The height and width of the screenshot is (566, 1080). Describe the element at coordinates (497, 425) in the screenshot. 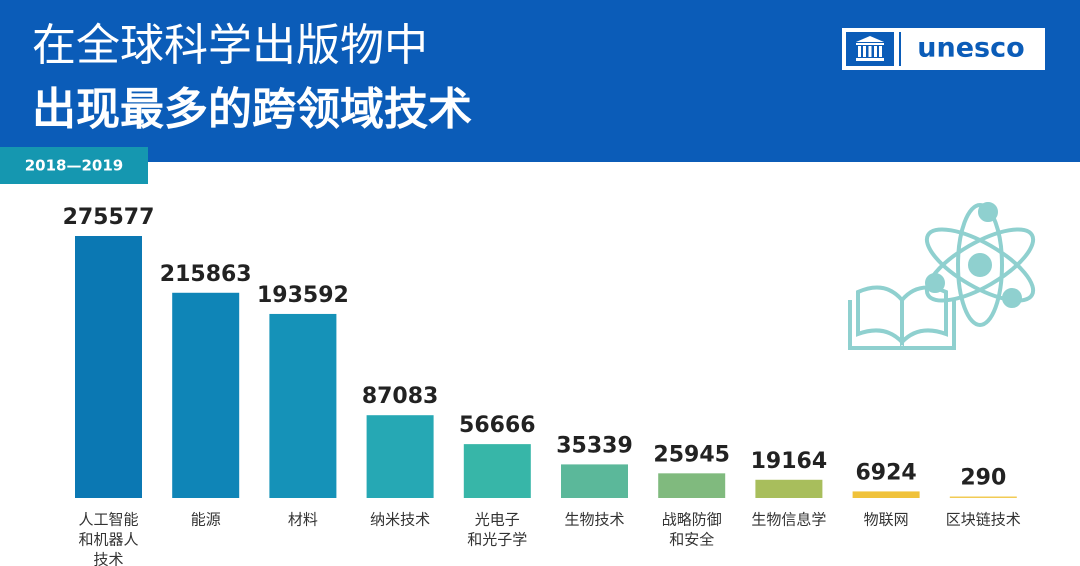

I see `value-label: 56666` at that location.